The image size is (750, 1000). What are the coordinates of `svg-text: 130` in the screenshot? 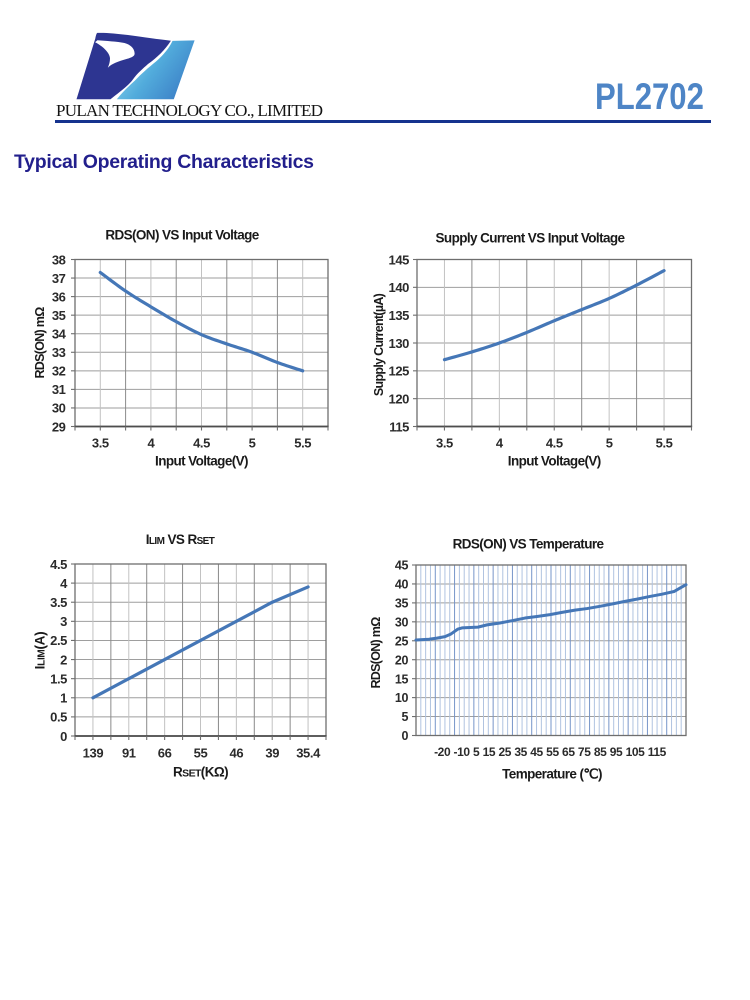 It's located at (399, 343).